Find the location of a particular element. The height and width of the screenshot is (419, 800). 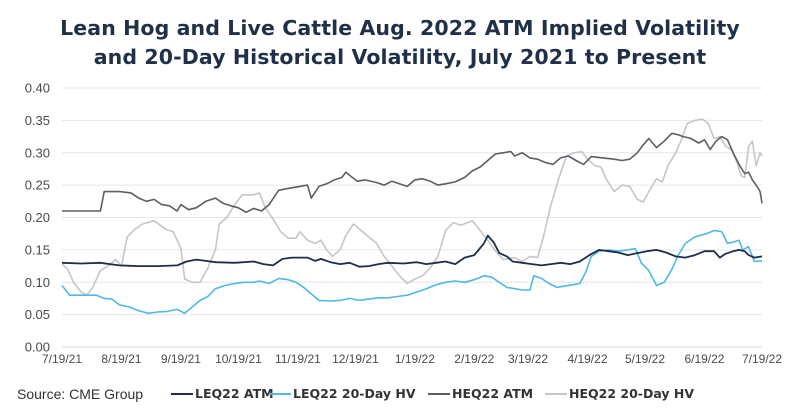

legend-swatch-heq22-hv is located at coordinates (556, 393).